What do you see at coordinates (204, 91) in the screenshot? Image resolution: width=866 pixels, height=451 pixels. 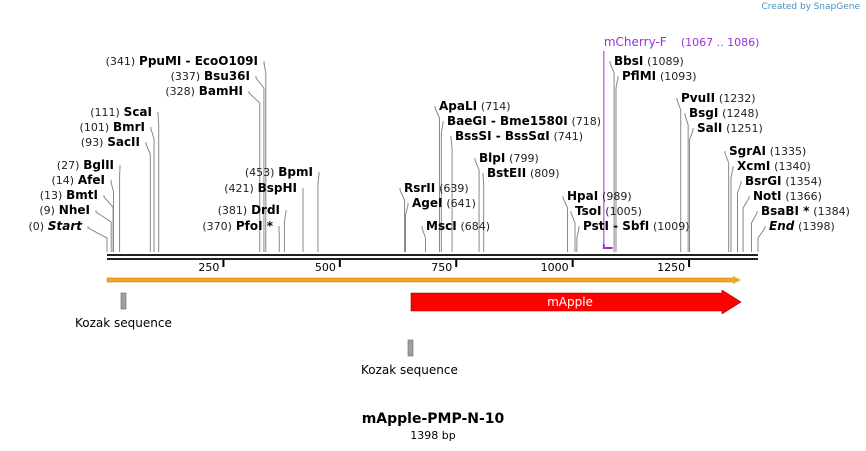 I see `site-bamhi: (328) BamHI` at bounding box center [204, 91].